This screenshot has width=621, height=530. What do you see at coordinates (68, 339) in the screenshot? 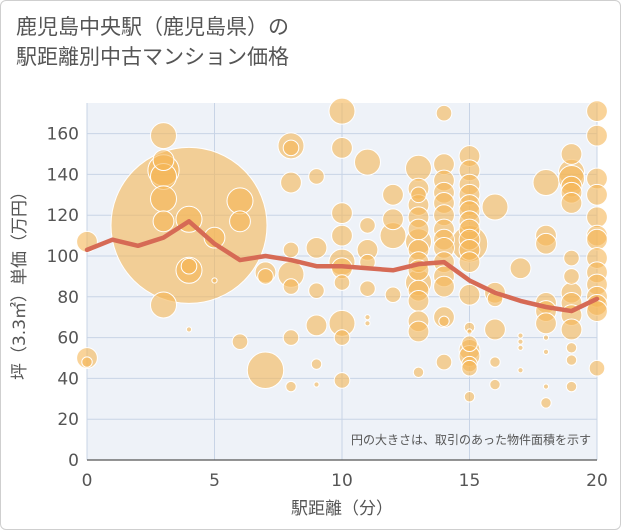
I see `y-tick-label: 60` at bounding box center [68, 339].